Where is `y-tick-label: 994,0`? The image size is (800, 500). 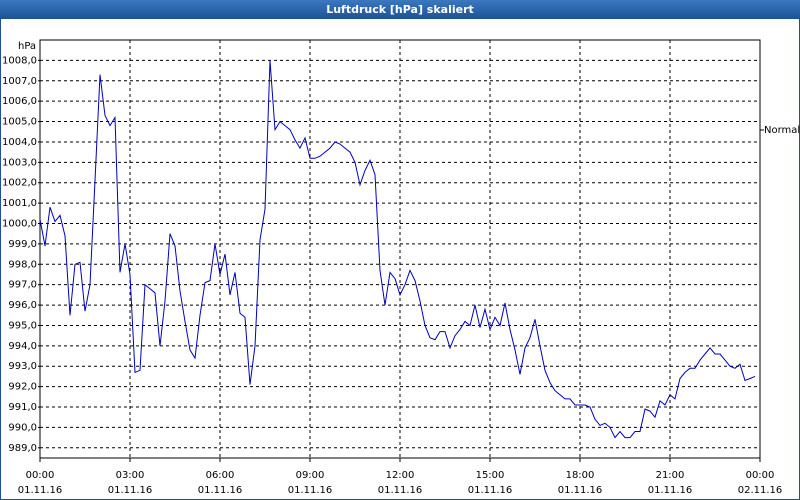 y-tick-label: 994,0 is located at coordinates (22, 346).